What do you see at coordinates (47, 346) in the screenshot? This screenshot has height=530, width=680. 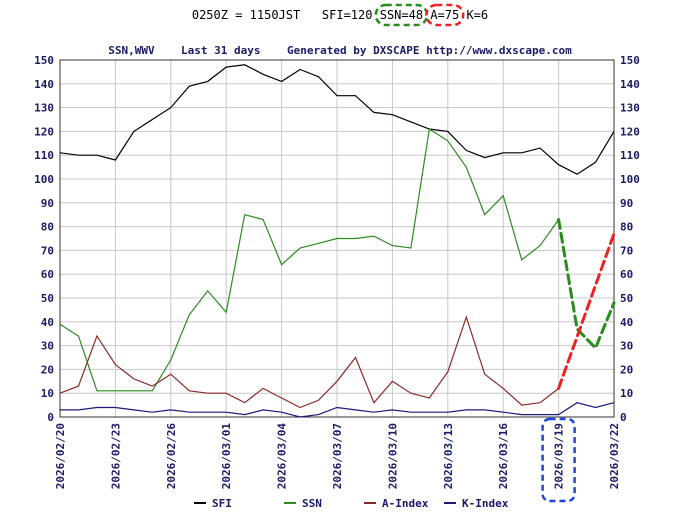 I see `y-tick-label-left: 30` at bounding box center [47, 346].